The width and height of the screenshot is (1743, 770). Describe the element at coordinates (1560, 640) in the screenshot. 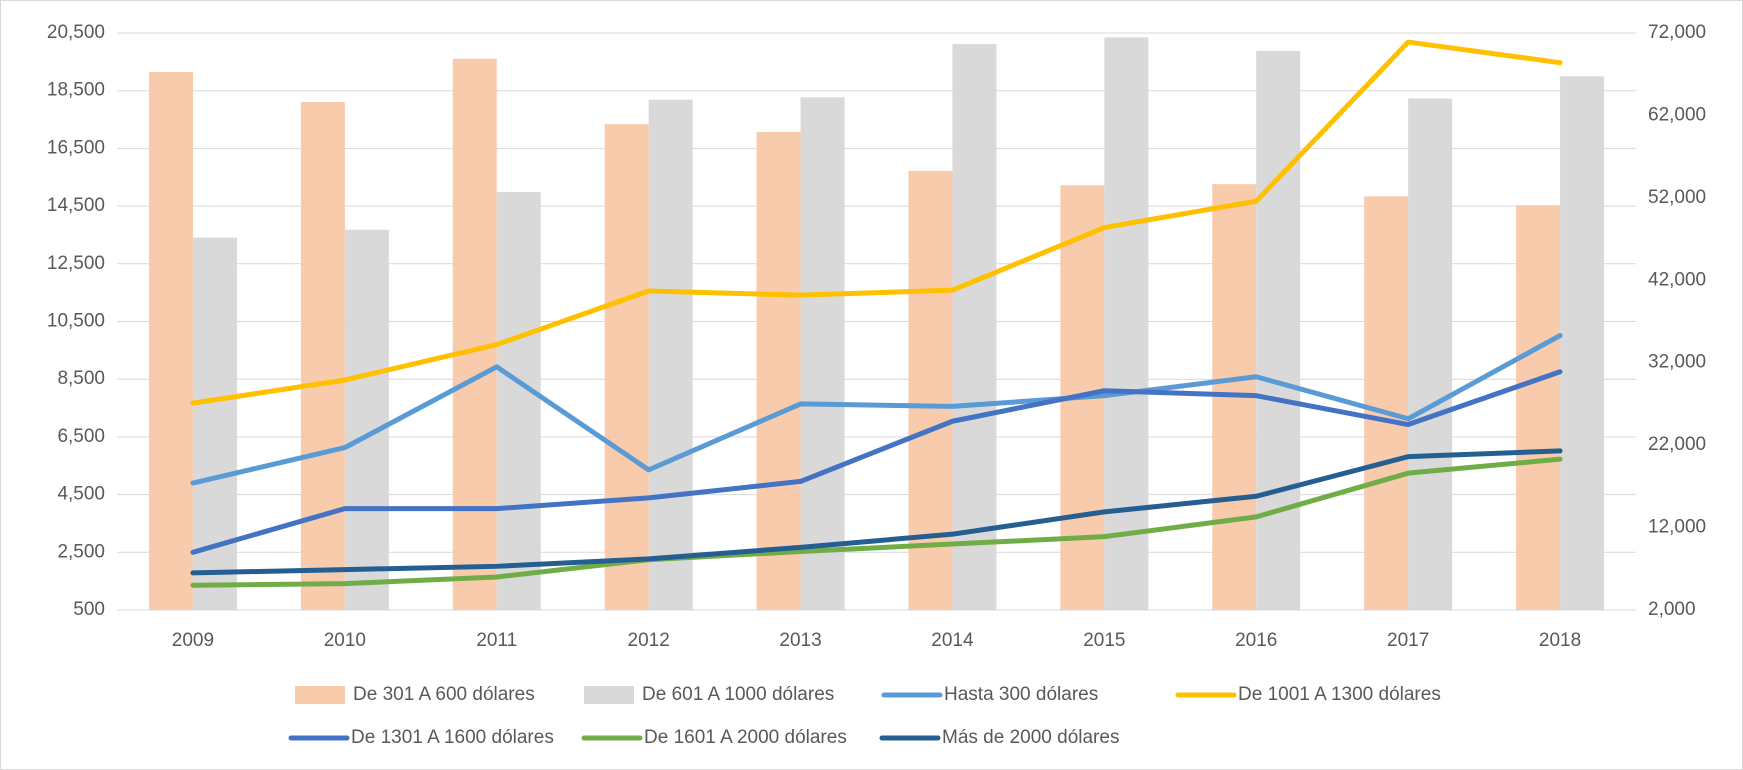

I see `x-tick-label: 2018` at that location.